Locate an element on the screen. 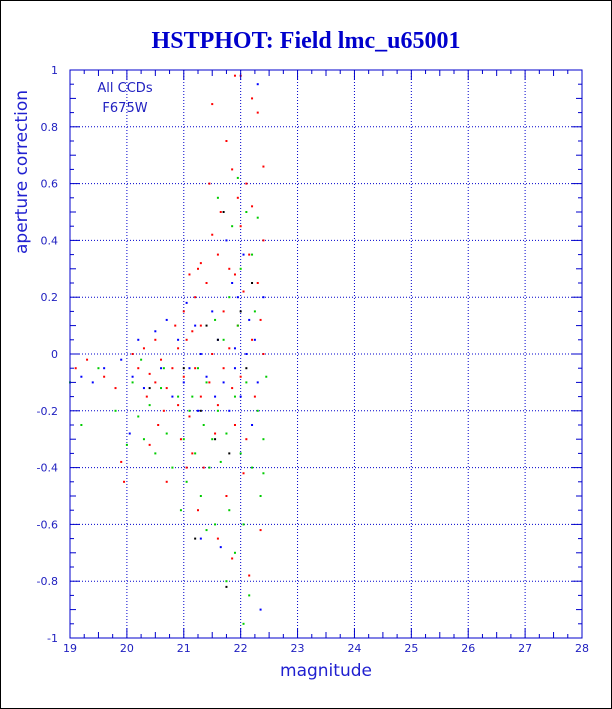 This screenshot has width=612, height=709. x-tick-label: 25 is located at coordinates (411, 648).